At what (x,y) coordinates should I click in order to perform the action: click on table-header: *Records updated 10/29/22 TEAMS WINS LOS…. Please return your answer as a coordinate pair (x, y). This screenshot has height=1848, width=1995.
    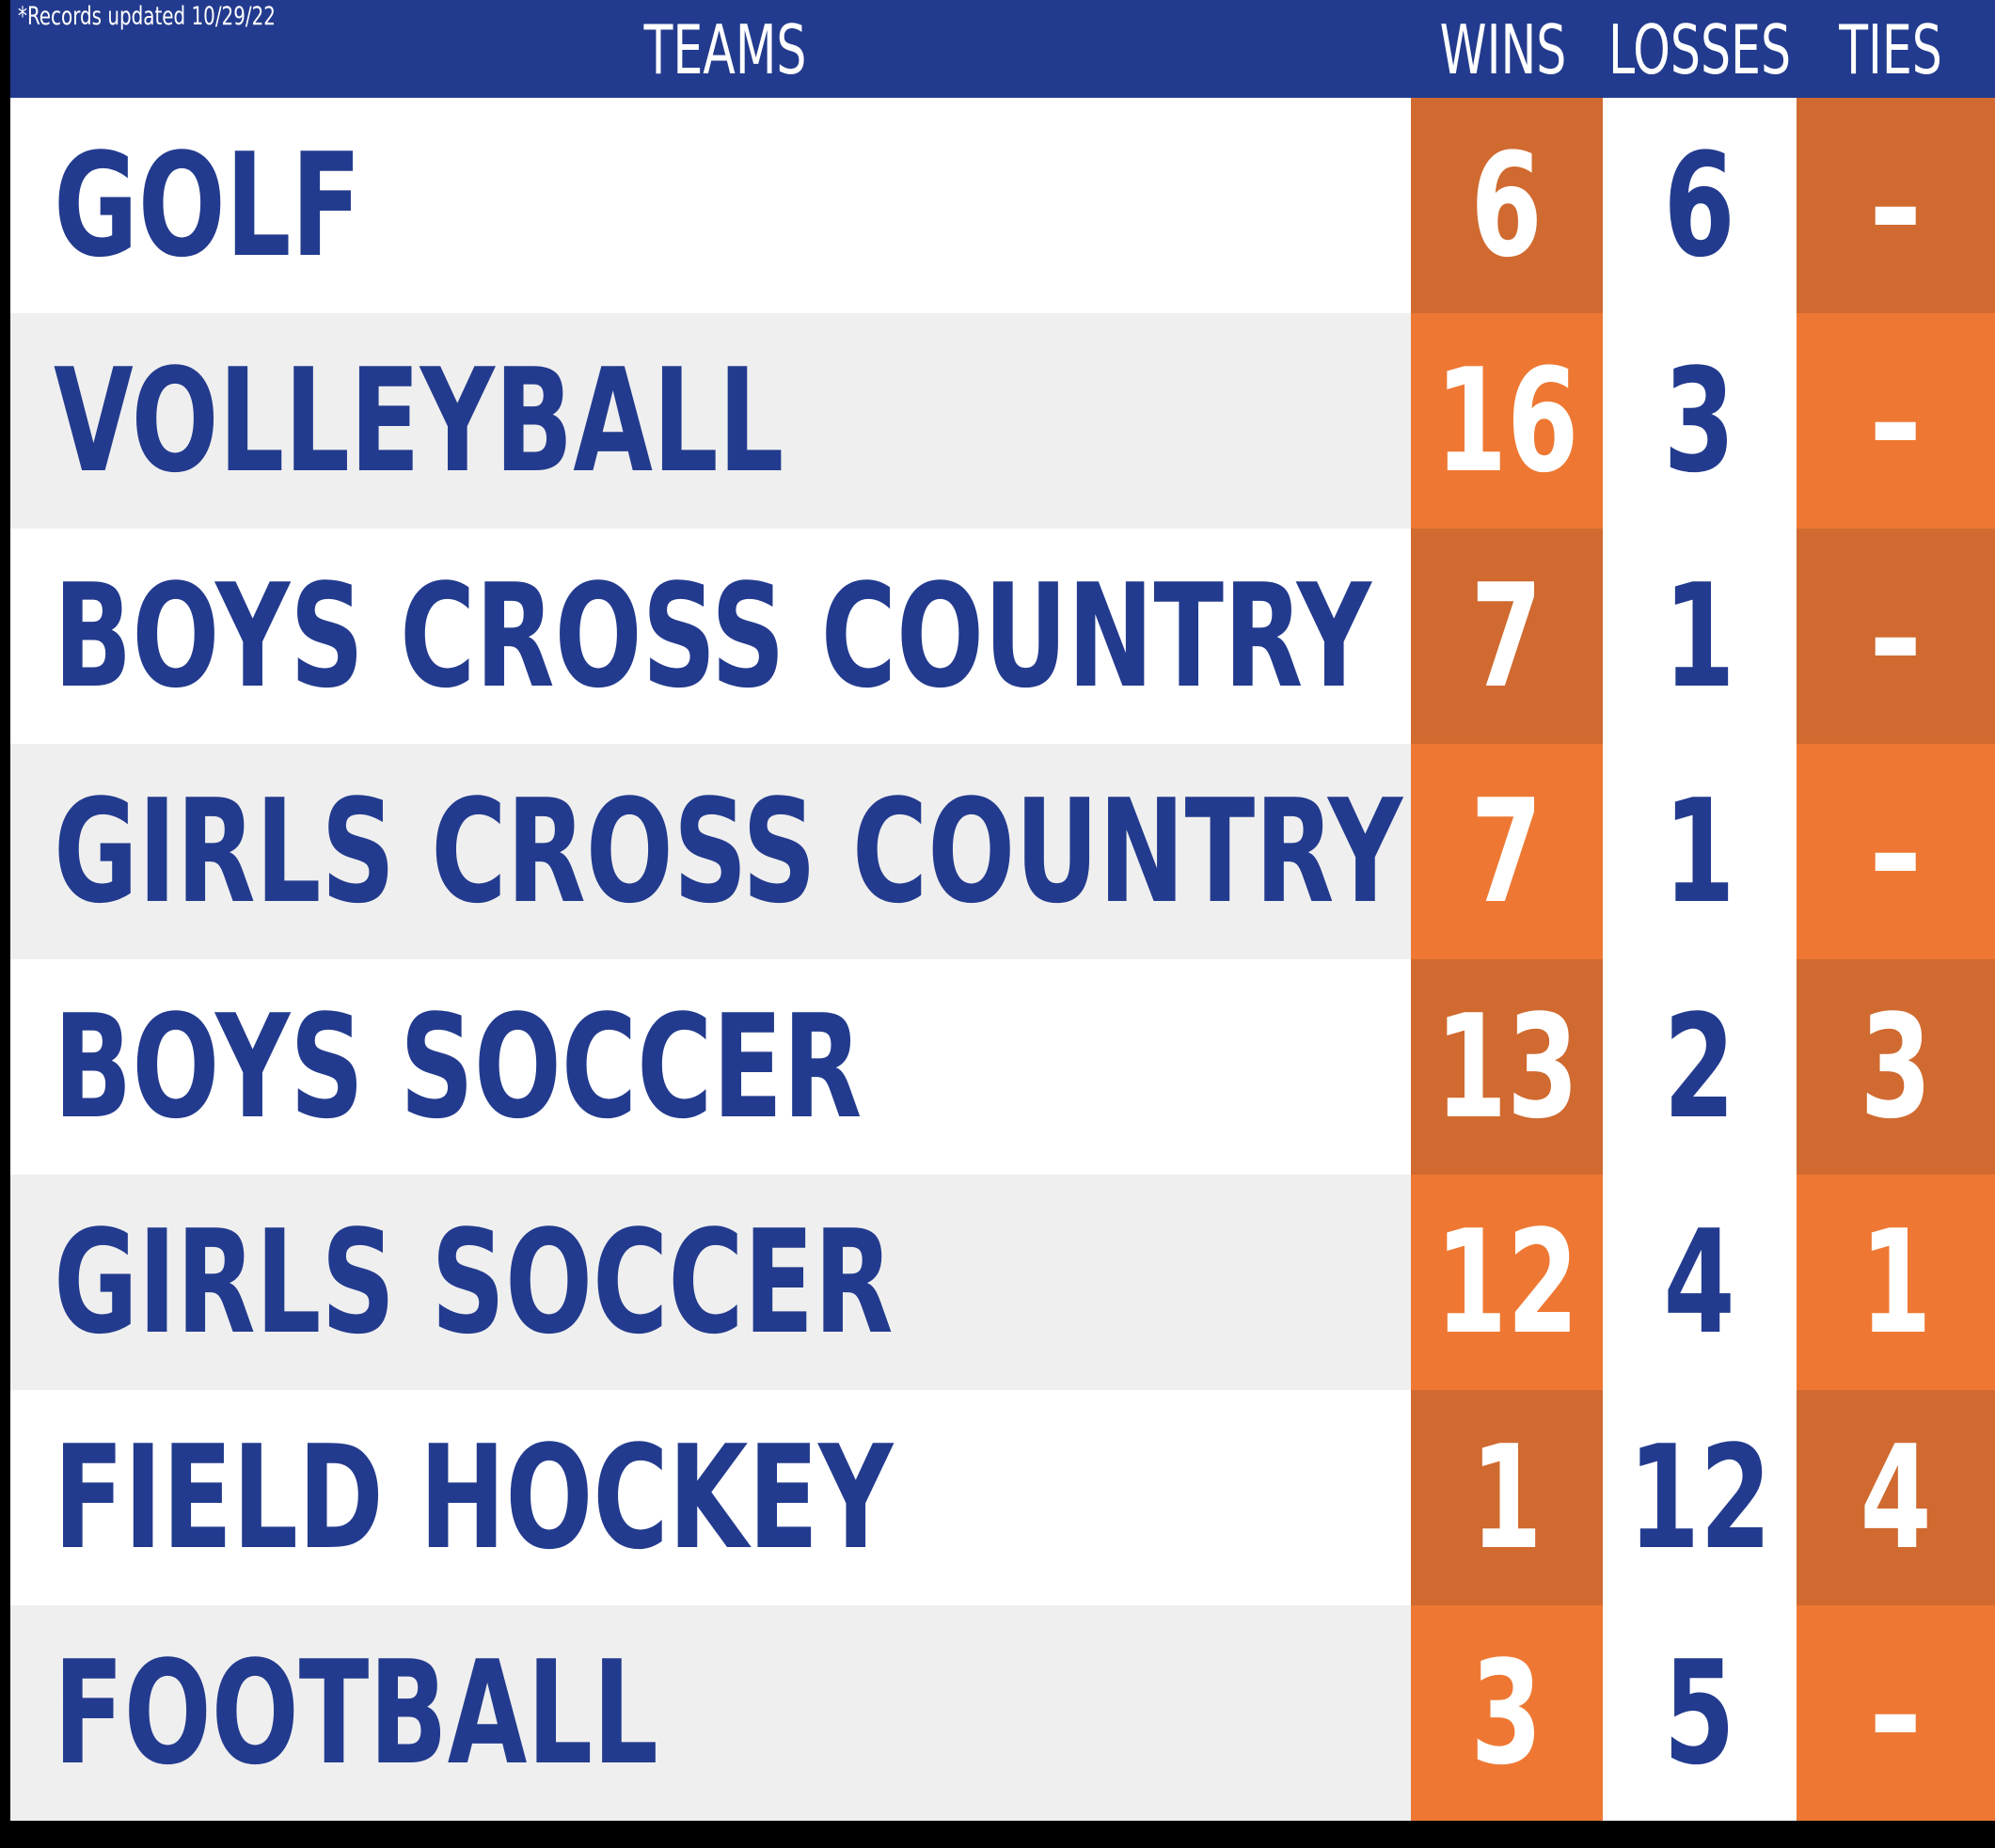
    Looking at the image, I should click on (1002, 49).